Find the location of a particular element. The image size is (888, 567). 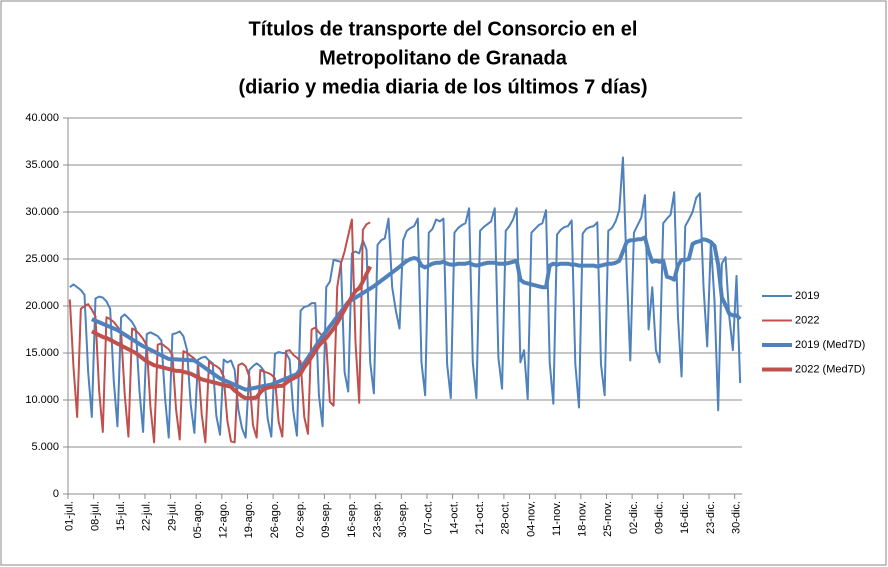

x-tick-label: 02-sep. is located at coordinates (301, 519).